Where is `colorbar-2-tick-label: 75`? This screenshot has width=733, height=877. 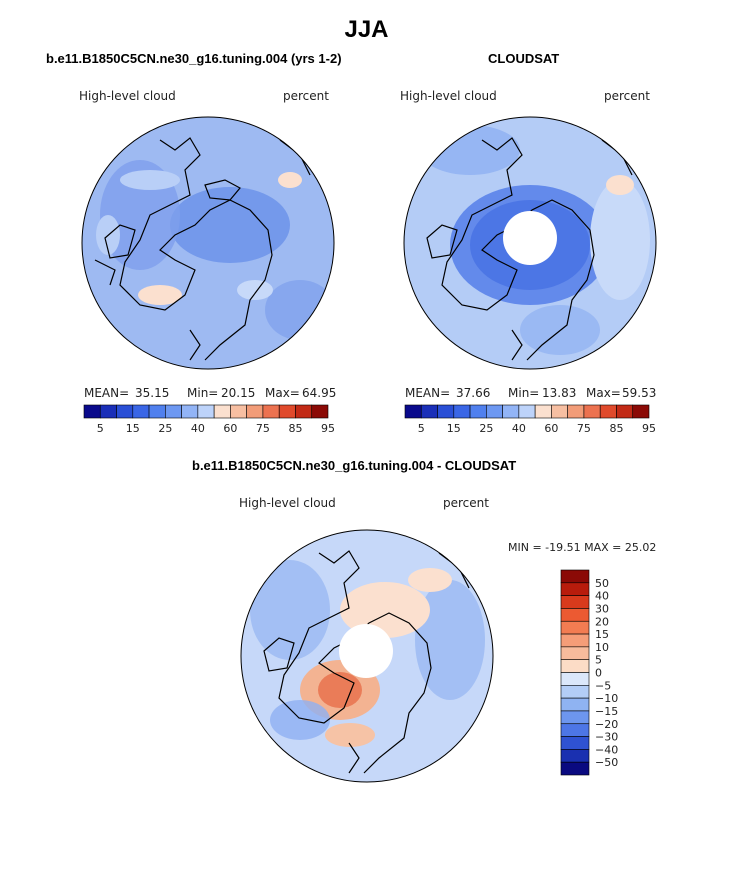
colorbar-2-tick-label: 75 is located at coordinates (584, 428).